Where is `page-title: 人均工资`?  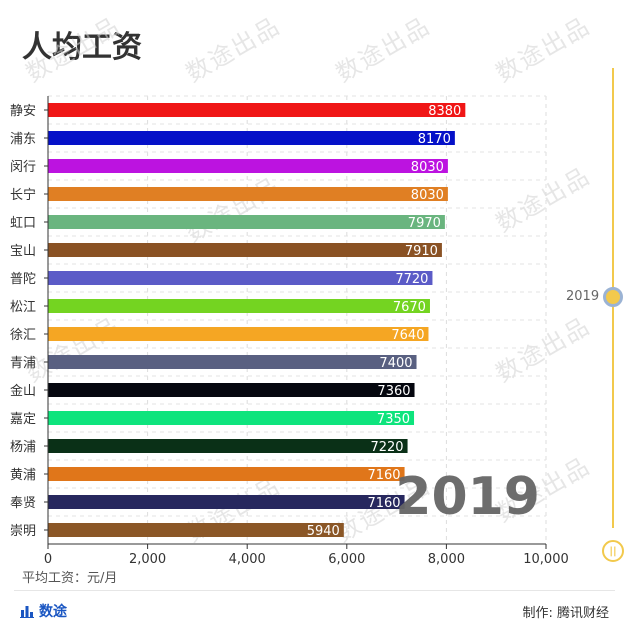 page-title: 人均工资 is located at coordinates (82, 47).